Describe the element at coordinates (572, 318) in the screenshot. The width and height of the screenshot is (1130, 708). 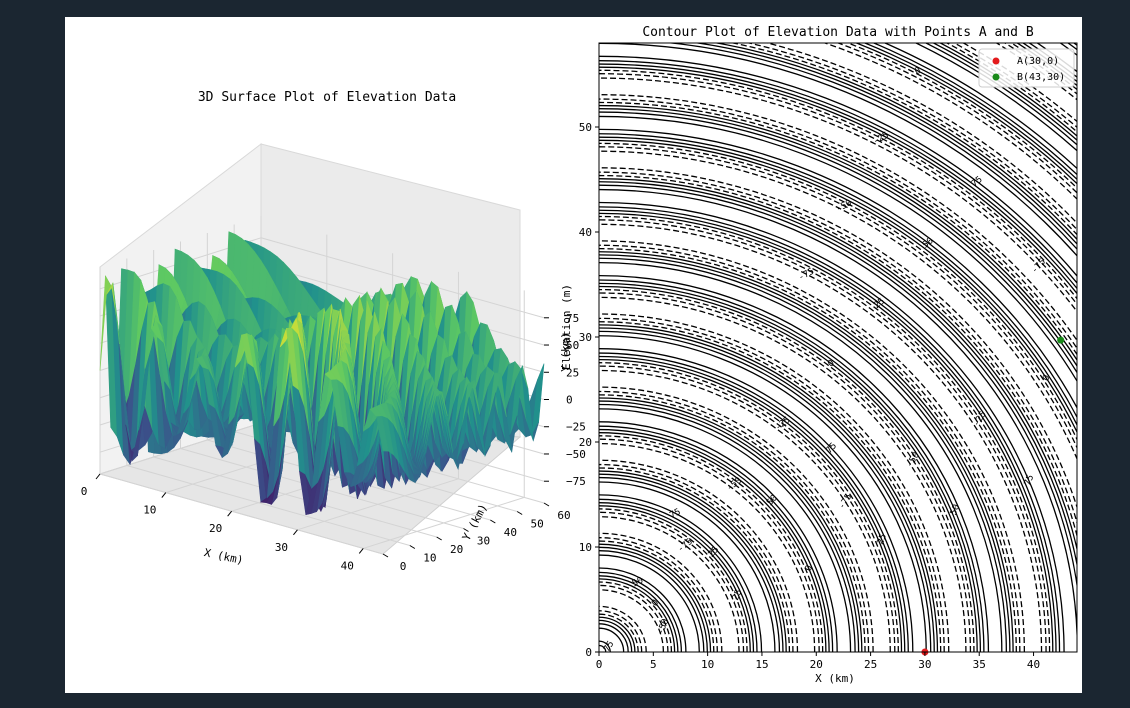
I see `z-tick-label: 75` at that location.